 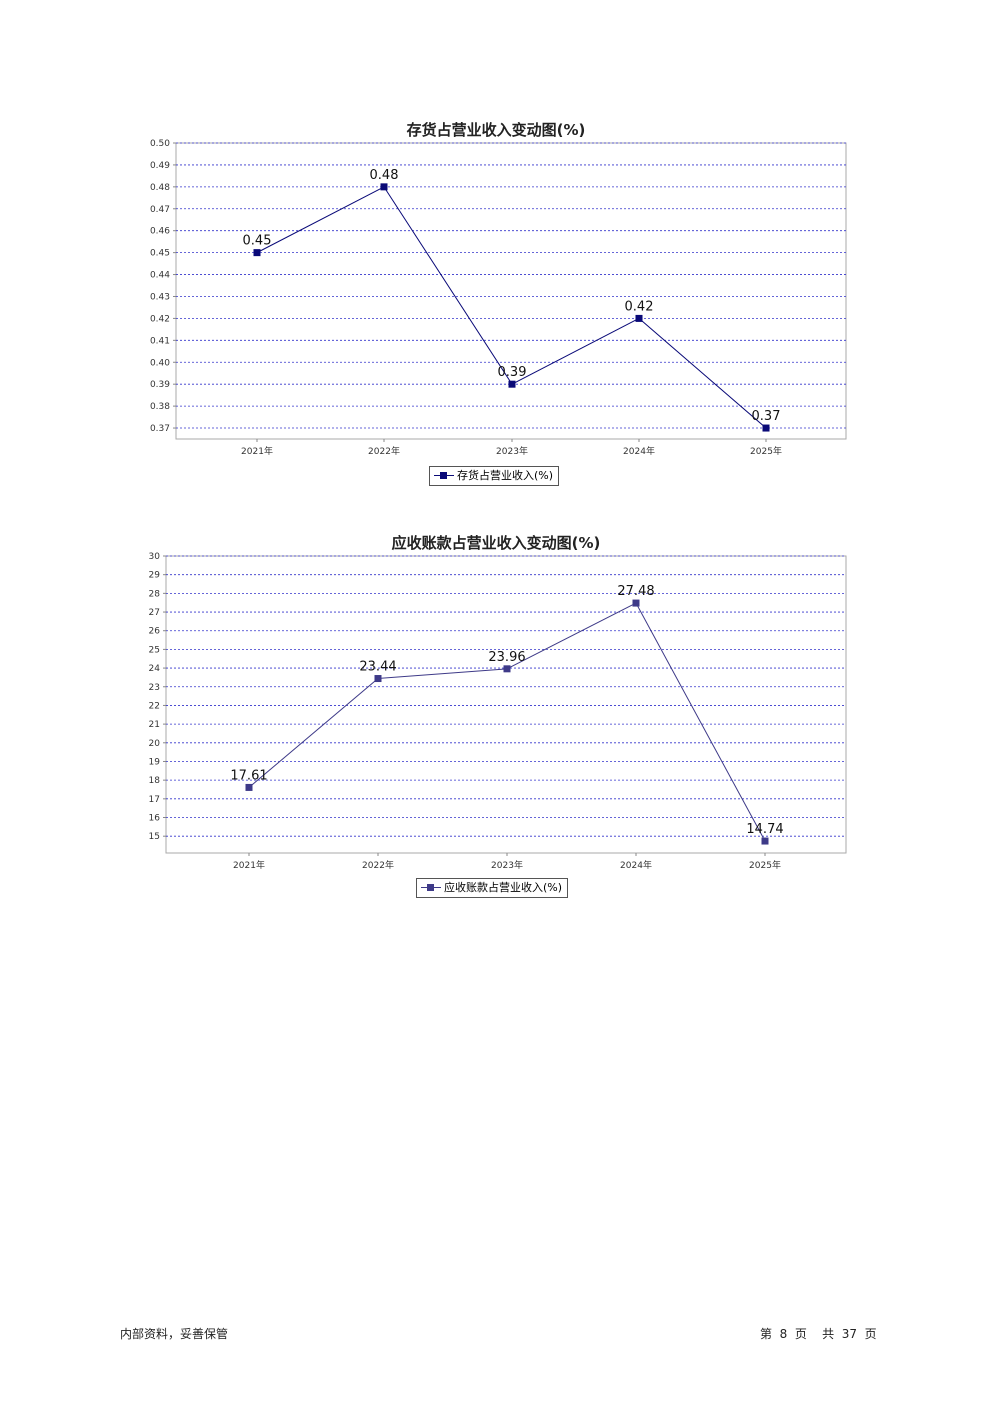 What do you see at coordinates (154, 688) in the screenshot?
I see `y-tick-label: 23` at bounding box center [154, 688].